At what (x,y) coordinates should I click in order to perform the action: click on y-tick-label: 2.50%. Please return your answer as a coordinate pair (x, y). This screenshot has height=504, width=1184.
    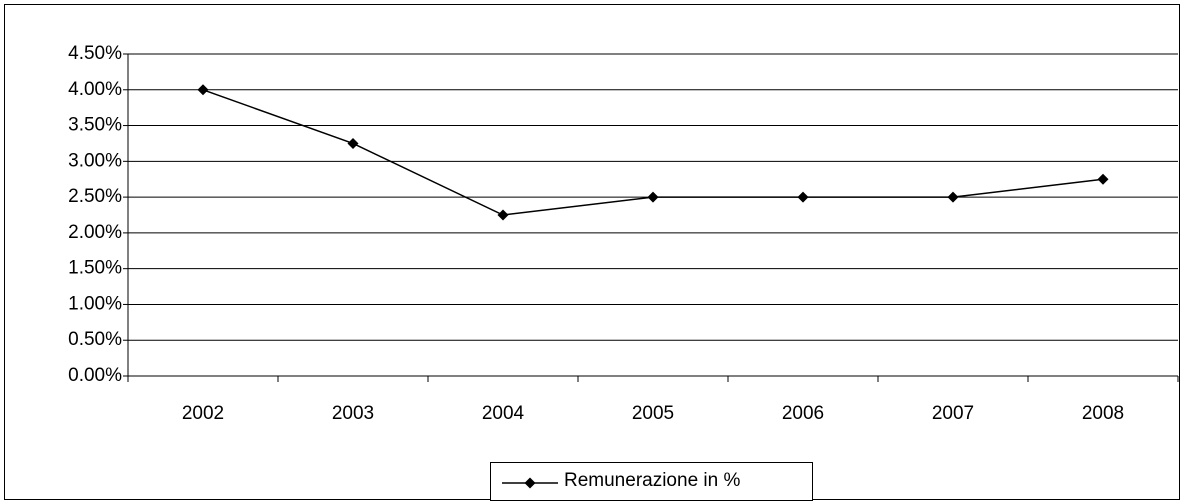
    Looking at the image, I should click on (95, 196).